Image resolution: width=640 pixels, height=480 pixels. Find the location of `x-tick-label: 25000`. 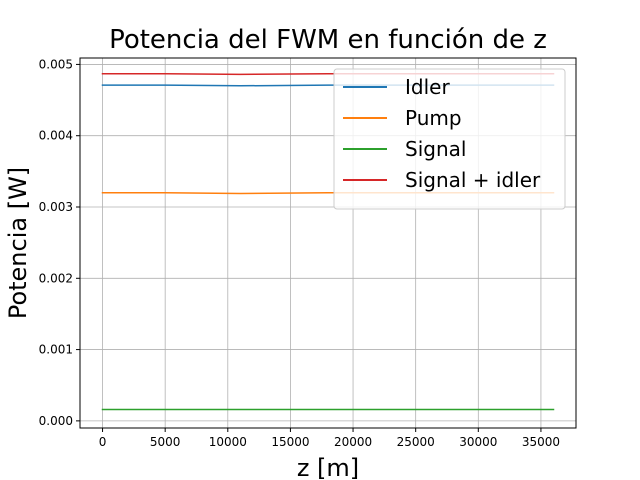

x-tick-label: 25000 is located at coordinates (416, 442).